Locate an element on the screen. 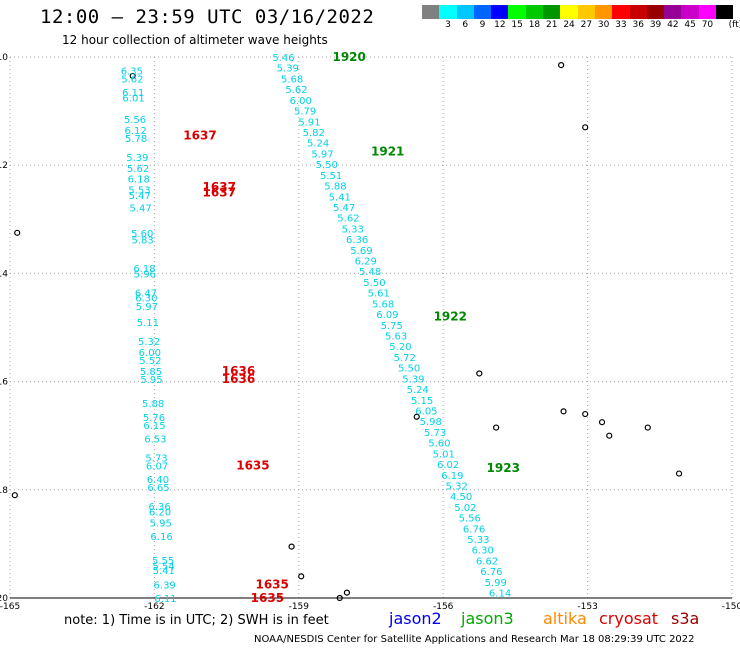 The height and width of the screenshot is (650, 740). wave-height-value: 6.11 is located at coordinates (133, 93).